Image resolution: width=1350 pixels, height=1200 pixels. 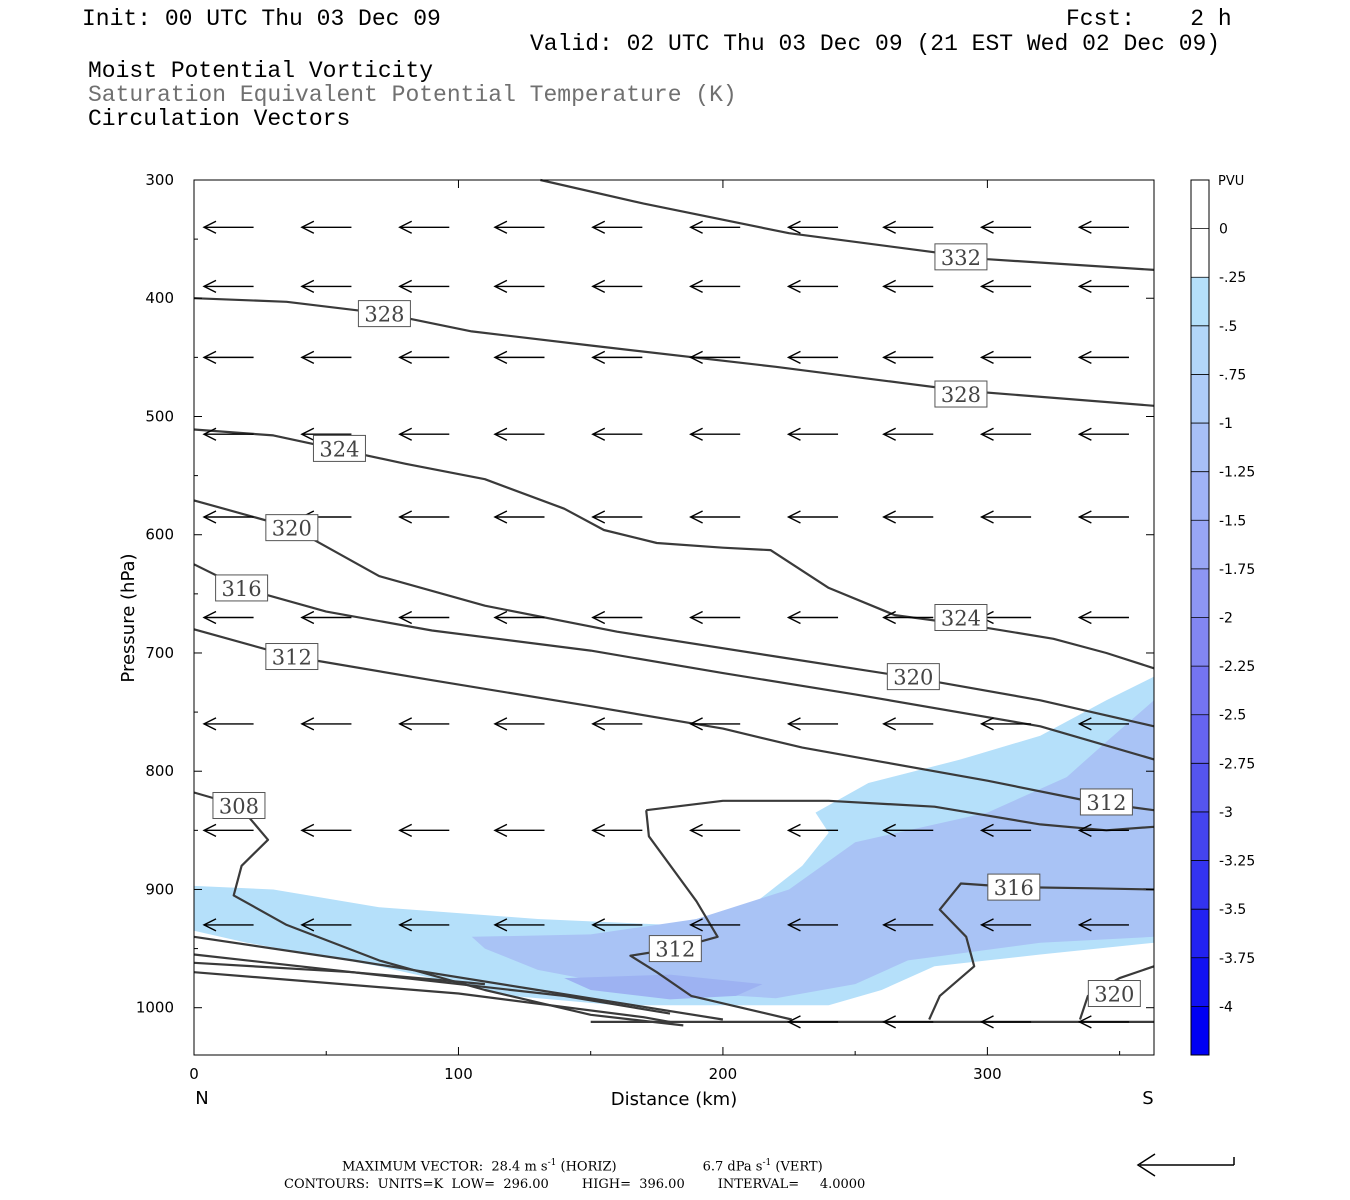 I want to click on y-tick-label-700: 700, so click(x=159, y=653).